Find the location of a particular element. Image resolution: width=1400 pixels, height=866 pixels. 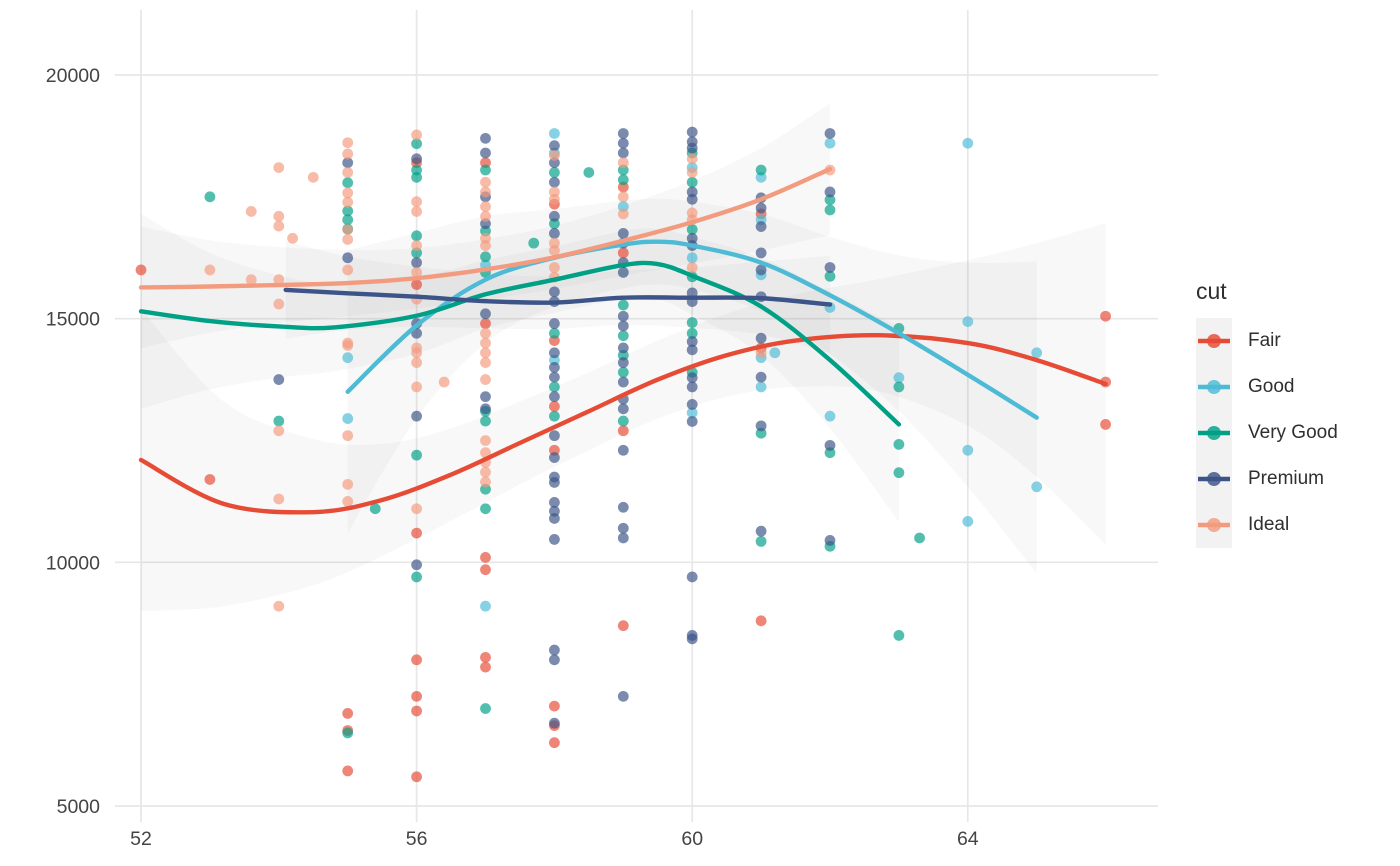

x-axis-tick-64: 64 is located at coordinates (968, 839).